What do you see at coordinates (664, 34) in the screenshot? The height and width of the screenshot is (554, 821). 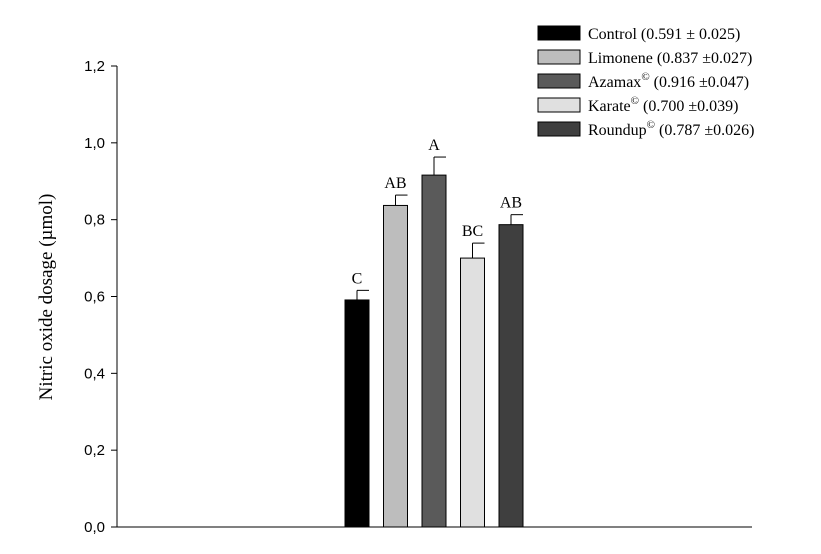 I see `legend-item-control: Control (0.591 ± 0.025)` at bounding box center [664, 34].